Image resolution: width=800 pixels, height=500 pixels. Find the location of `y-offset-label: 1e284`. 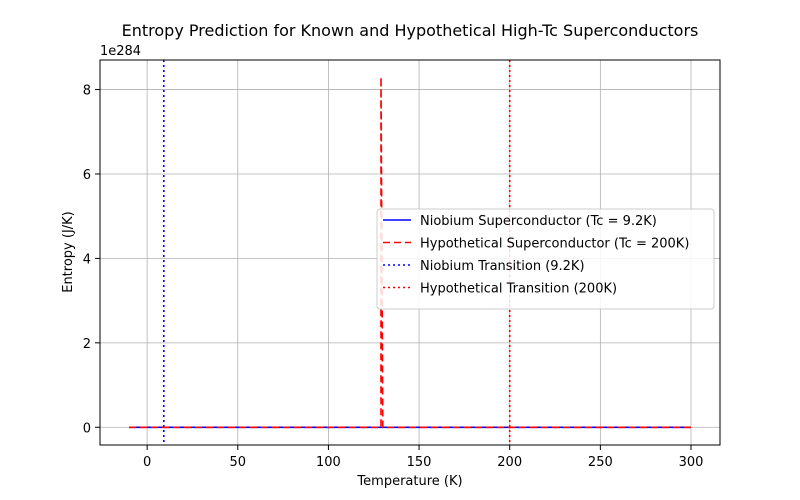

y-offset-label: 1e284 is located at coordinates (120, 51).